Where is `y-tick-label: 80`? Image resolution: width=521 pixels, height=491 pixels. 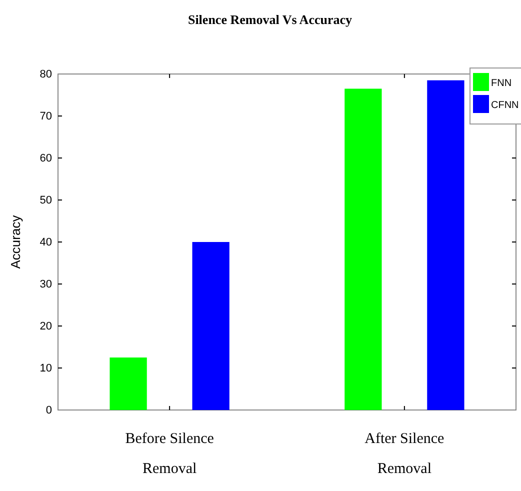 y-tick-label: 80 is located at coordinates (46, 74).